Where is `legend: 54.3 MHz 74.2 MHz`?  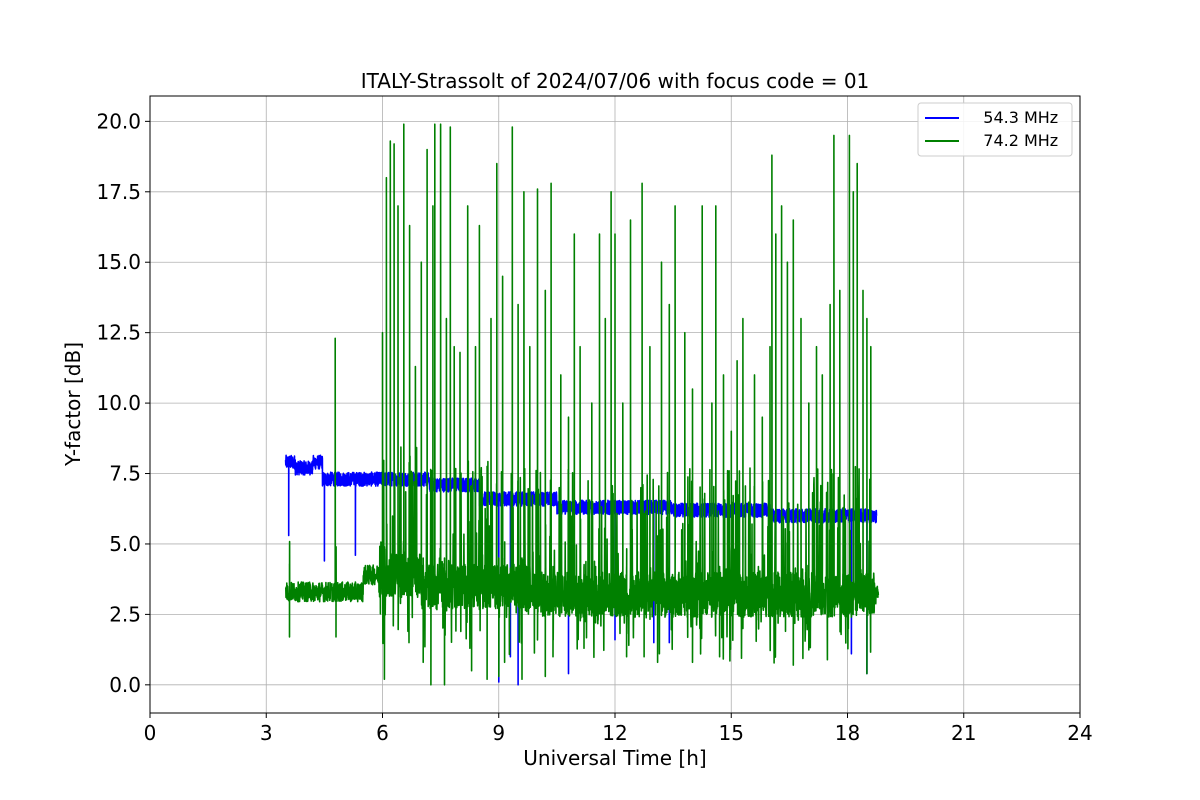
legend: 54.3 MHz 74.2 MHz is located at coordinates (995, 129).